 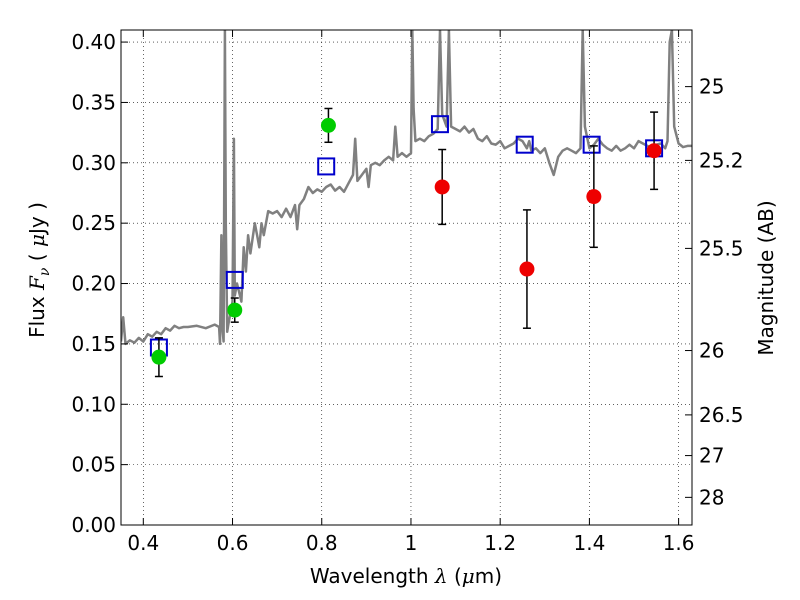 I want to click on magnitude-tick-label: 28, so click(x=711, y=497).